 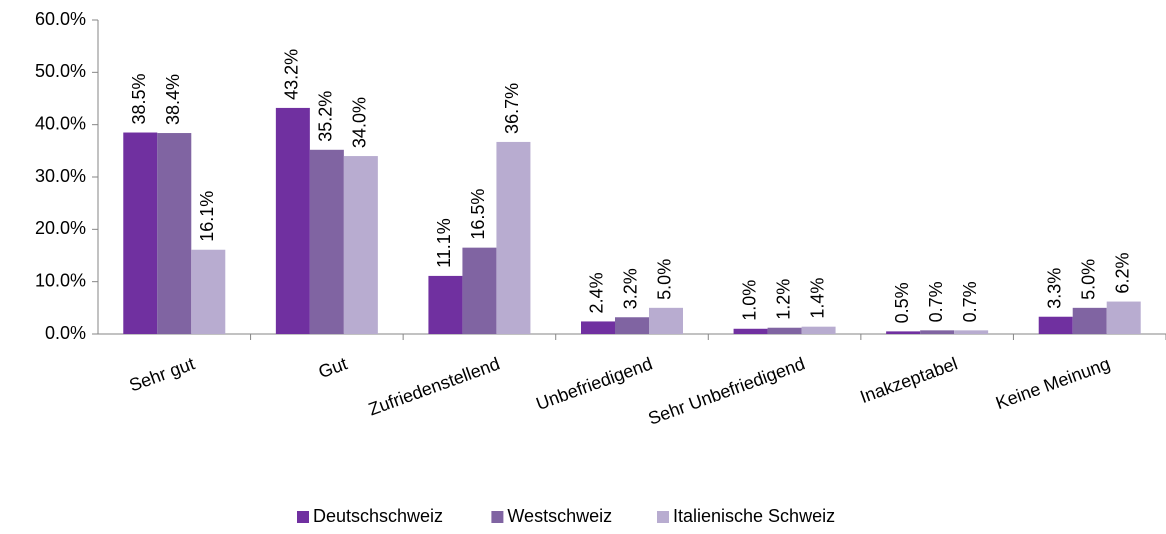 I want to click on x-tick-label: Unbefriedigend, so click(x=594, y=383).